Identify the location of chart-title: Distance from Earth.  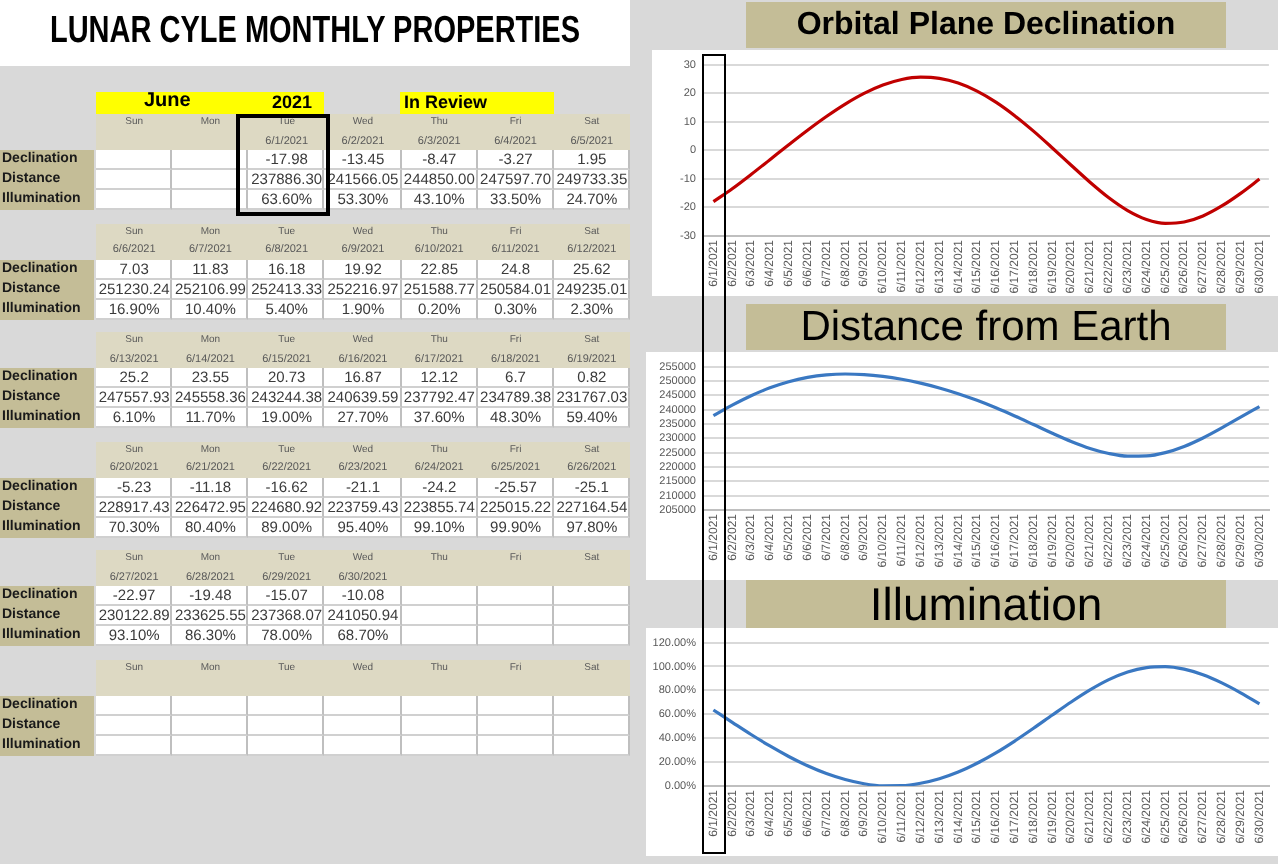
(986, 327).